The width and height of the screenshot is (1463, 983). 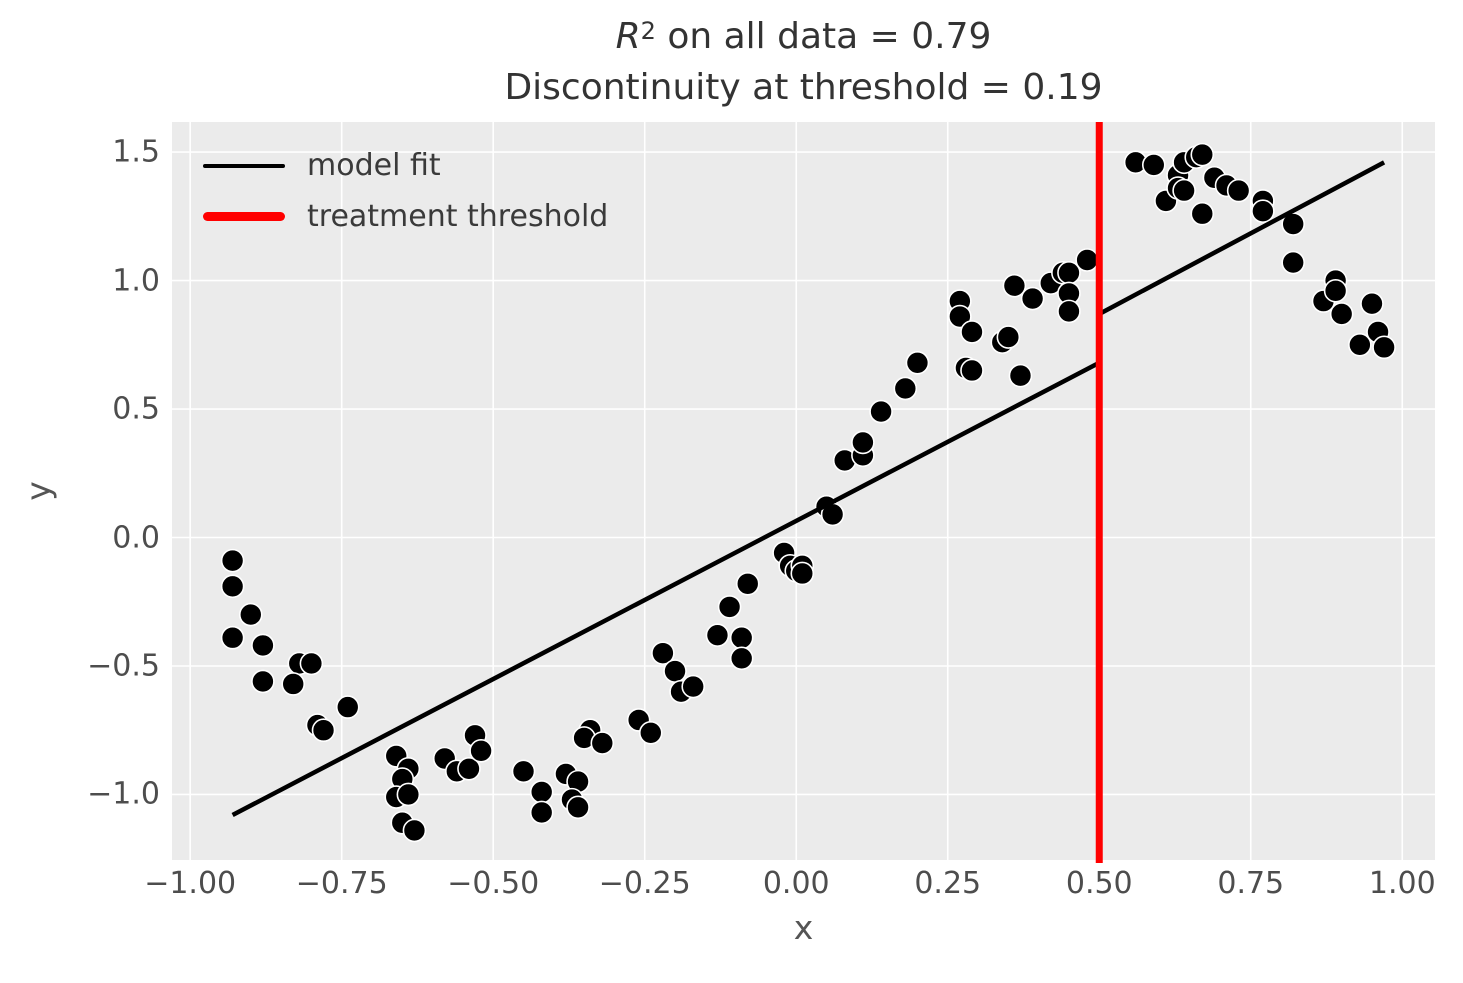 I want to click on y-tick-label: −0.5, so click(x=123, y=666).